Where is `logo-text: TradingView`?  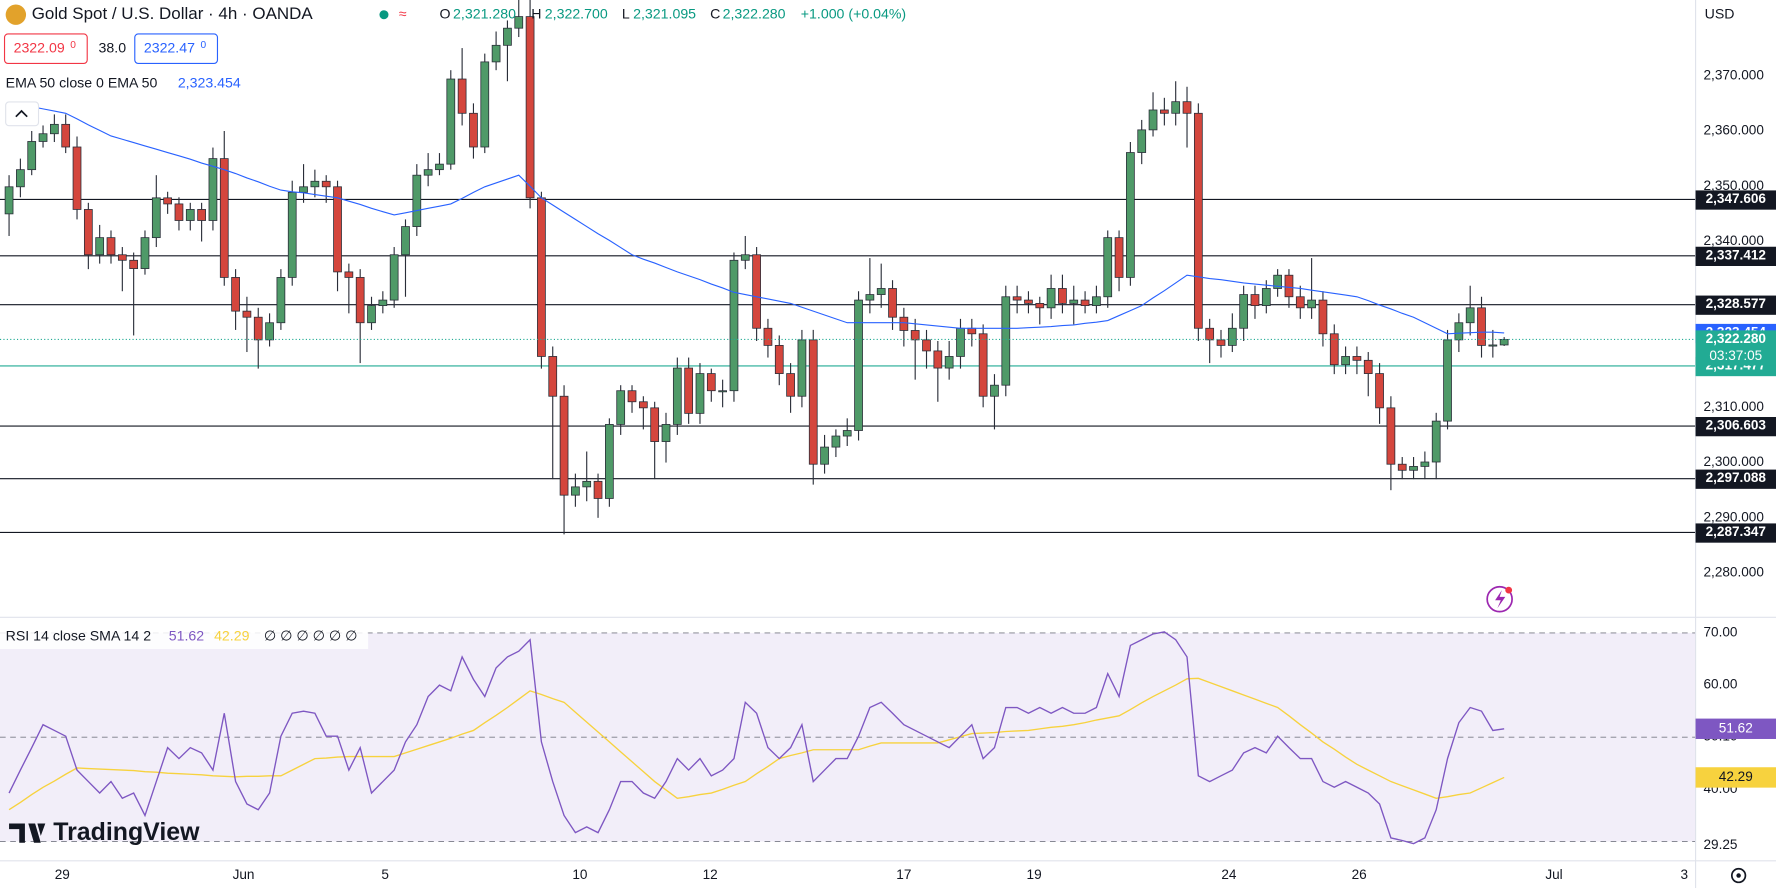 logo-text: TradingView is located at coordinates (126, 832).